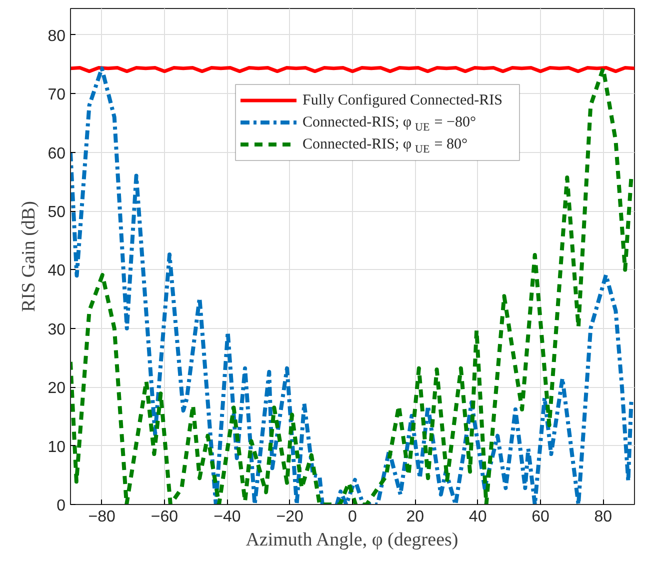  I want to click on y-tick-label: 0, so click(61, 506).